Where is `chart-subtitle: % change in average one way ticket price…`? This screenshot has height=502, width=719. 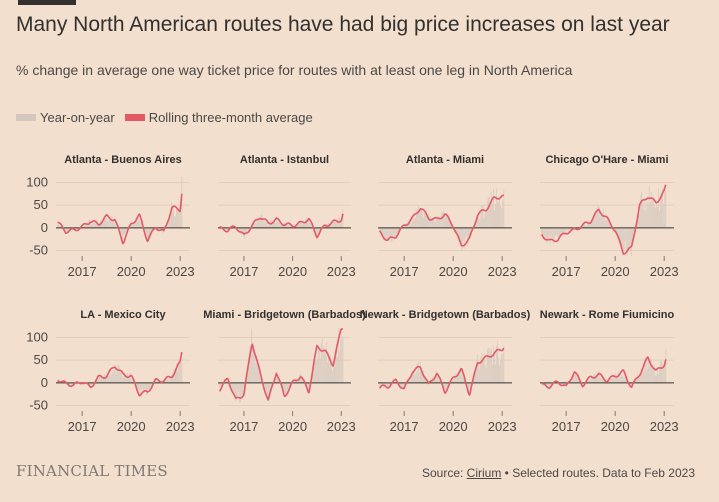 chart-subtitle: % change in average one way ticket price… is located at coordinates (294, 70).